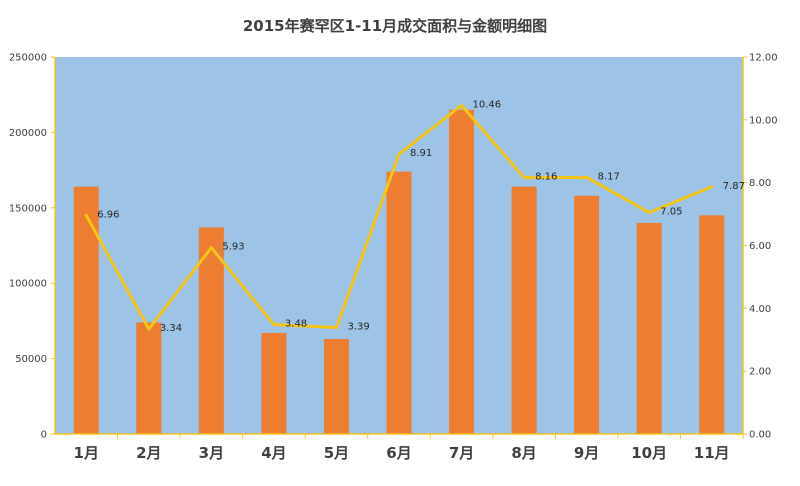 The width and height of the screenshot is (800, 486). Describe the element at coordinates (546, 177) in the screenshot. I see `data-label-8: 8.16` at that location.